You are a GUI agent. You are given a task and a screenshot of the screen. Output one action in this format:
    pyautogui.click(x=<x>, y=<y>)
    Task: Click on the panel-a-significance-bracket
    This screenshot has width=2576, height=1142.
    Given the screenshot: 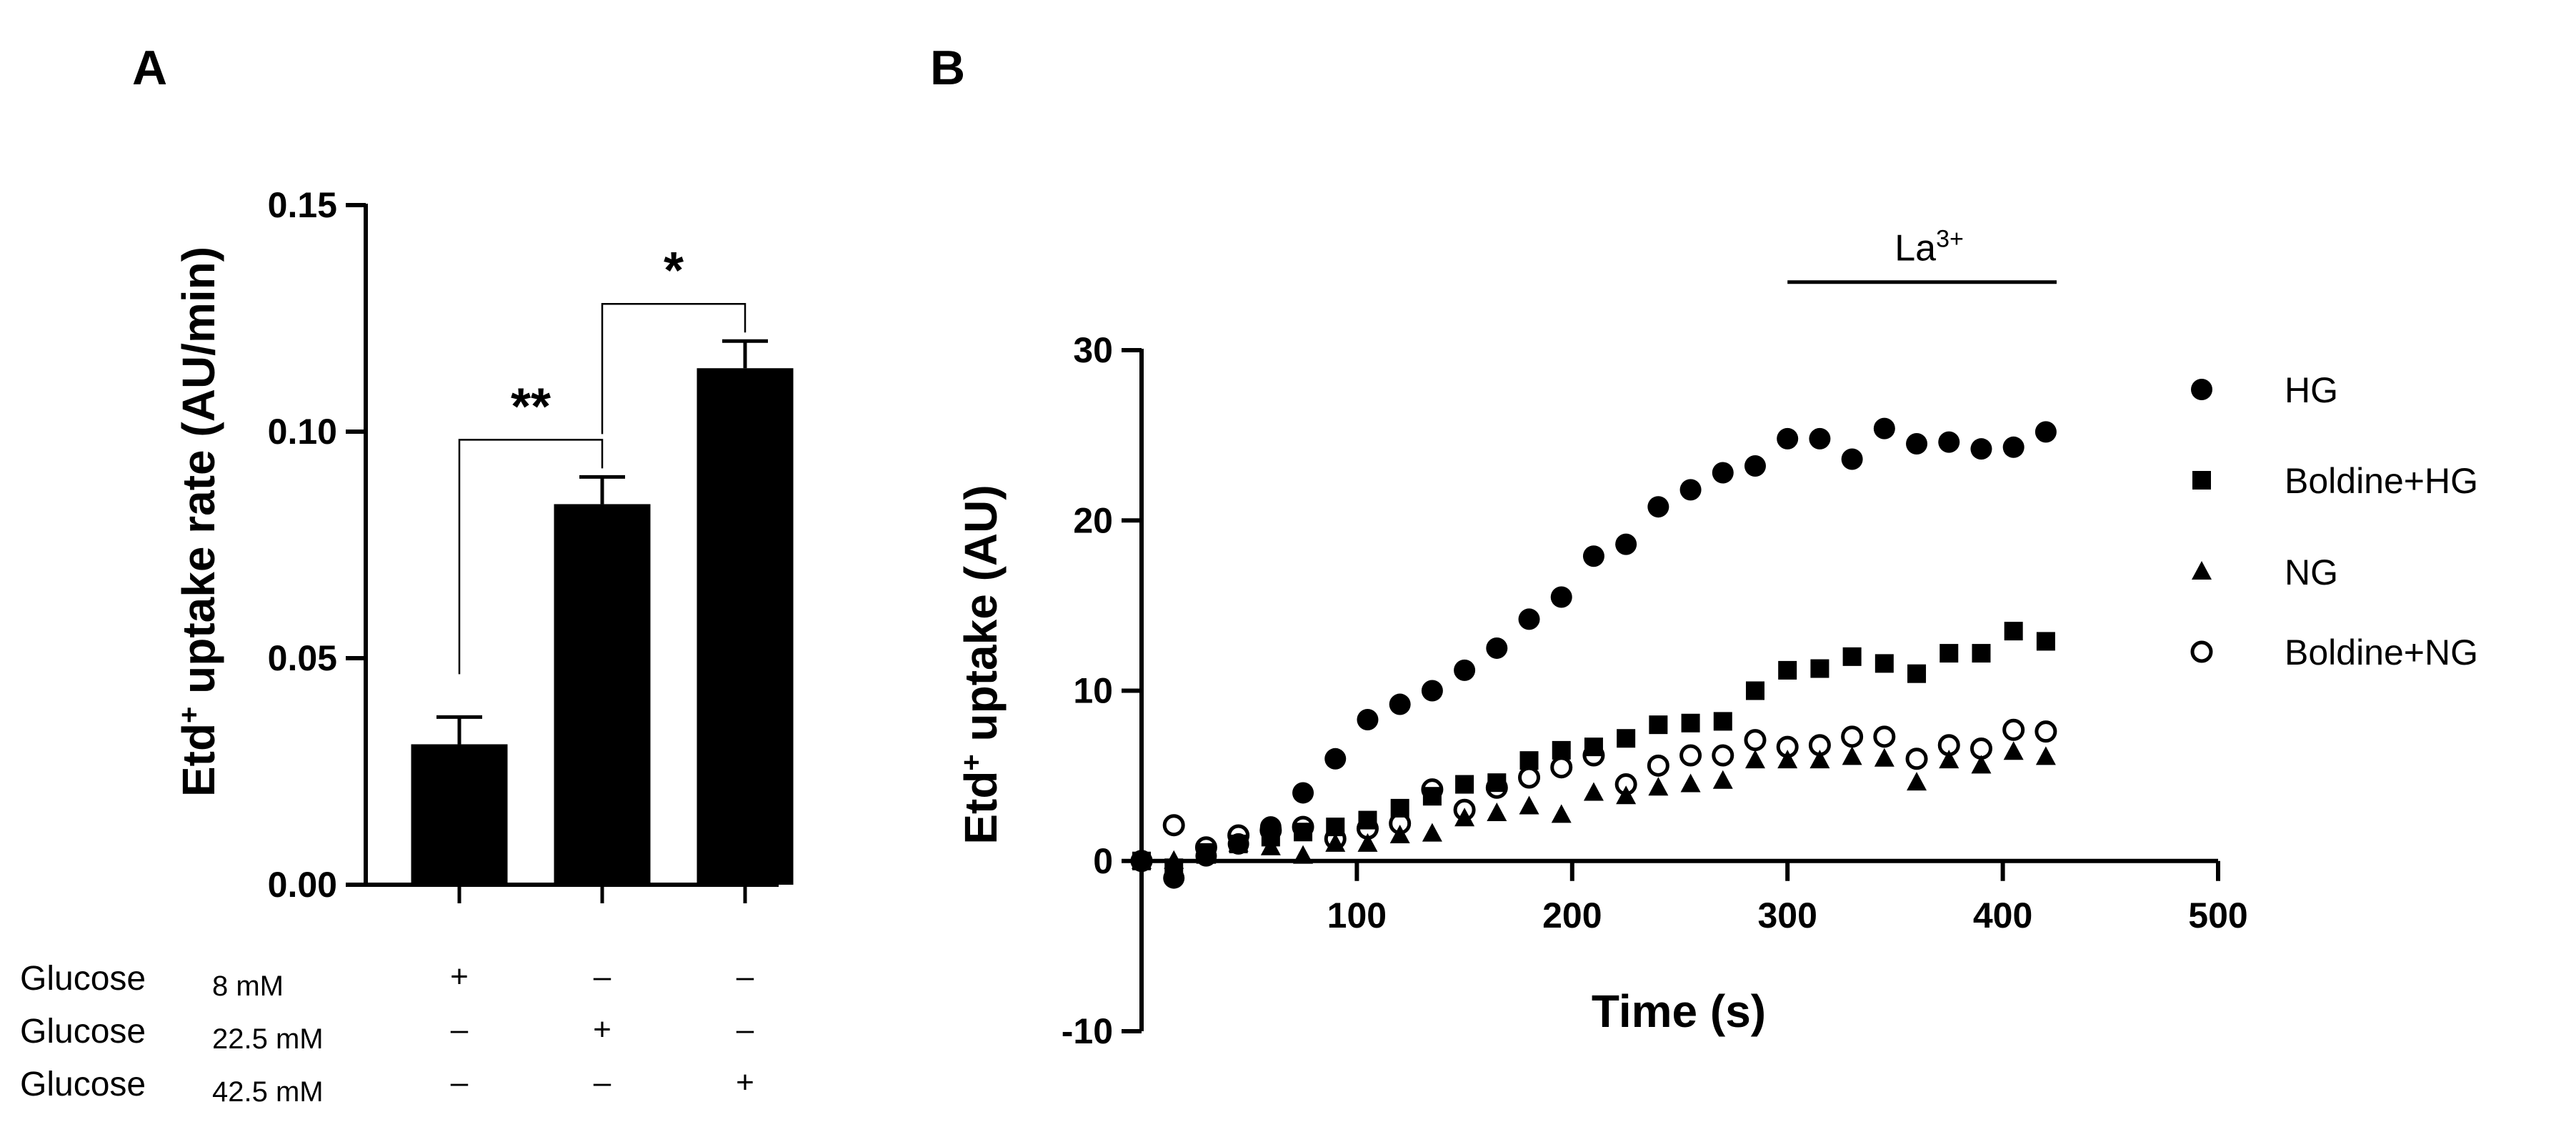 What is the action you would take?
    pyautogui.click(x=674, y=369)
    